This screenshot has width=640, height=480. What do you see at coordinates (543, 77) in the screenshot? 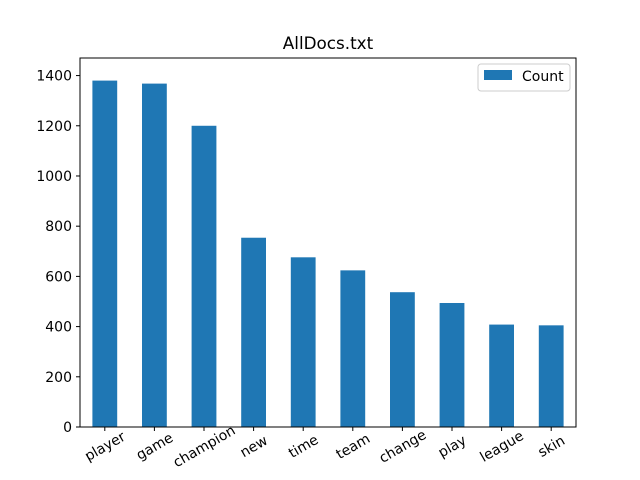
I see `legend-label: Count` at bounding box center [543, 77].